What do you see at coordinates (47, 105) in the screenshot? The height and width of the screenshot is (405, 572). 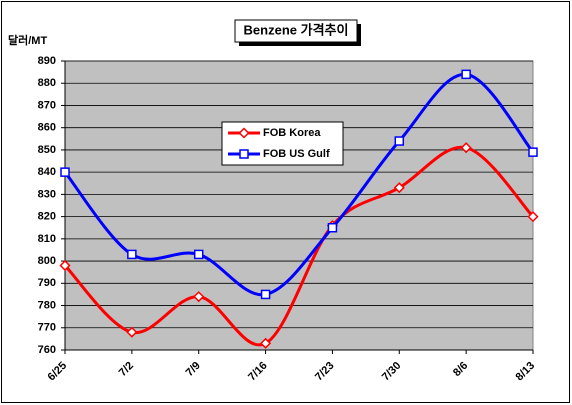 I see `y-tick-label: 870` at bounding box center [47, 105].